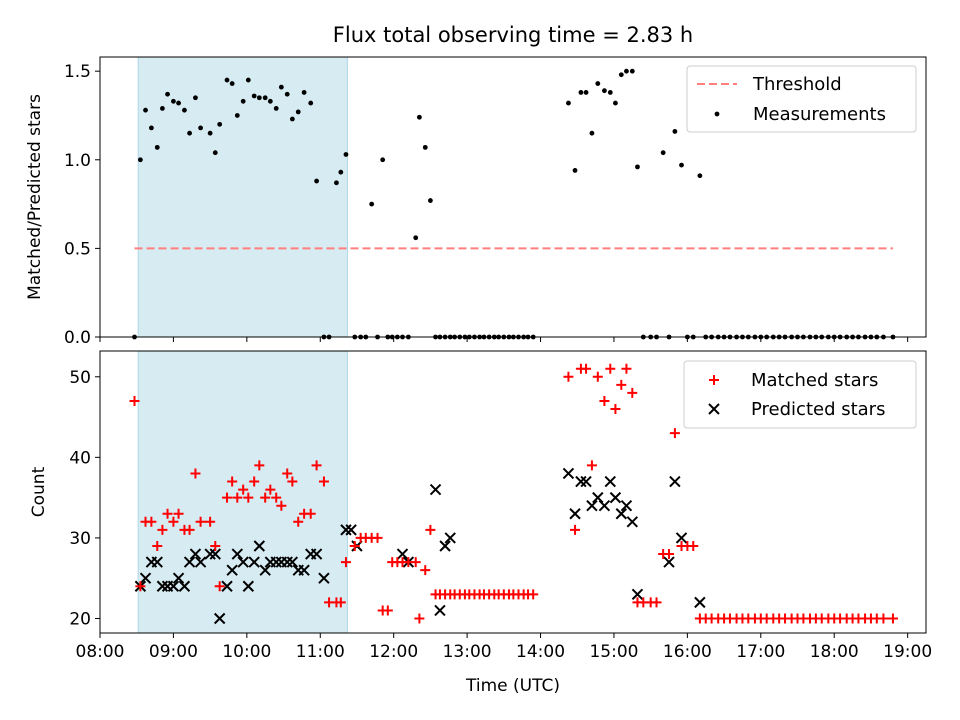  Describe the element at coordinates (80, 619) in the screenshot. I see `bottom-y-tick-label: 20` at that location.